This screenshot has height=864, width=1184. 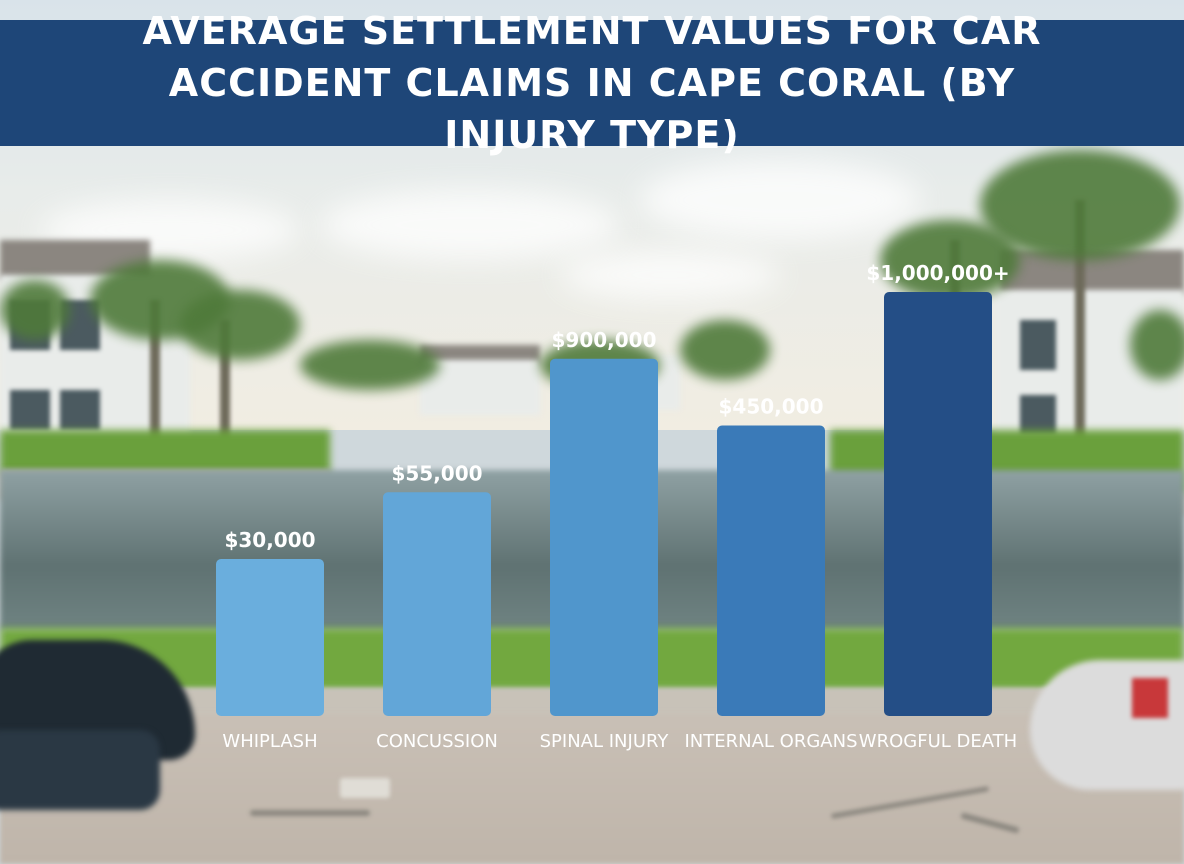 What do you see at coordinates (269, 741) in the screenshot?
I see `category-label: WHIPLASH` at bounding box center [269, 741].